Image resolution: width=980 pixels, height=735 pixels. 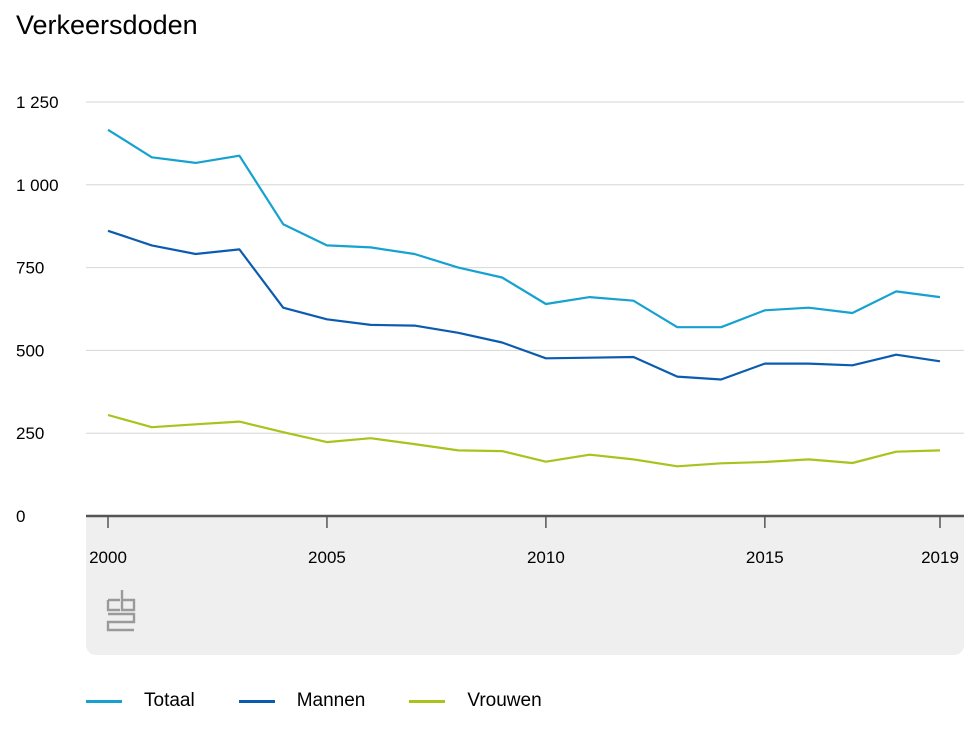 I want to click on x-axis-ticks: 2000 2005 2010 2015 2019, so click(x=524, y=541).